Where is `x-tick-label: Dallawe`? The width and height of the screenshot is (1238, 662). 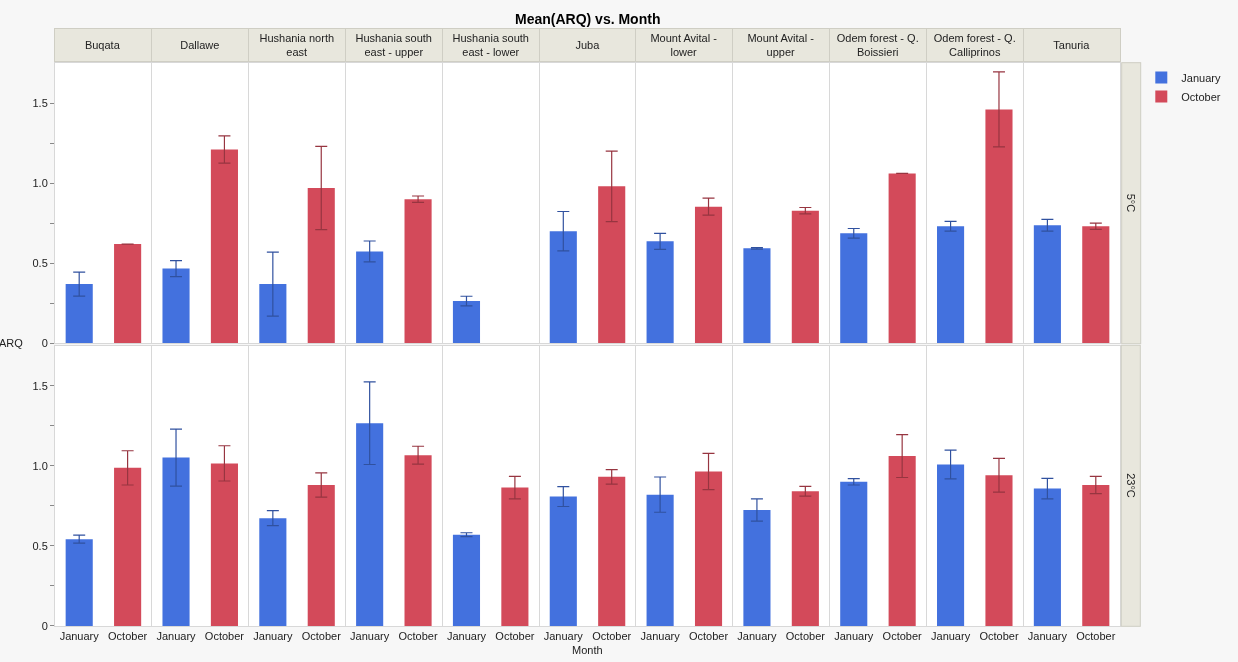
x-tick-label: Dallawe is located at coordinates (200, 45).